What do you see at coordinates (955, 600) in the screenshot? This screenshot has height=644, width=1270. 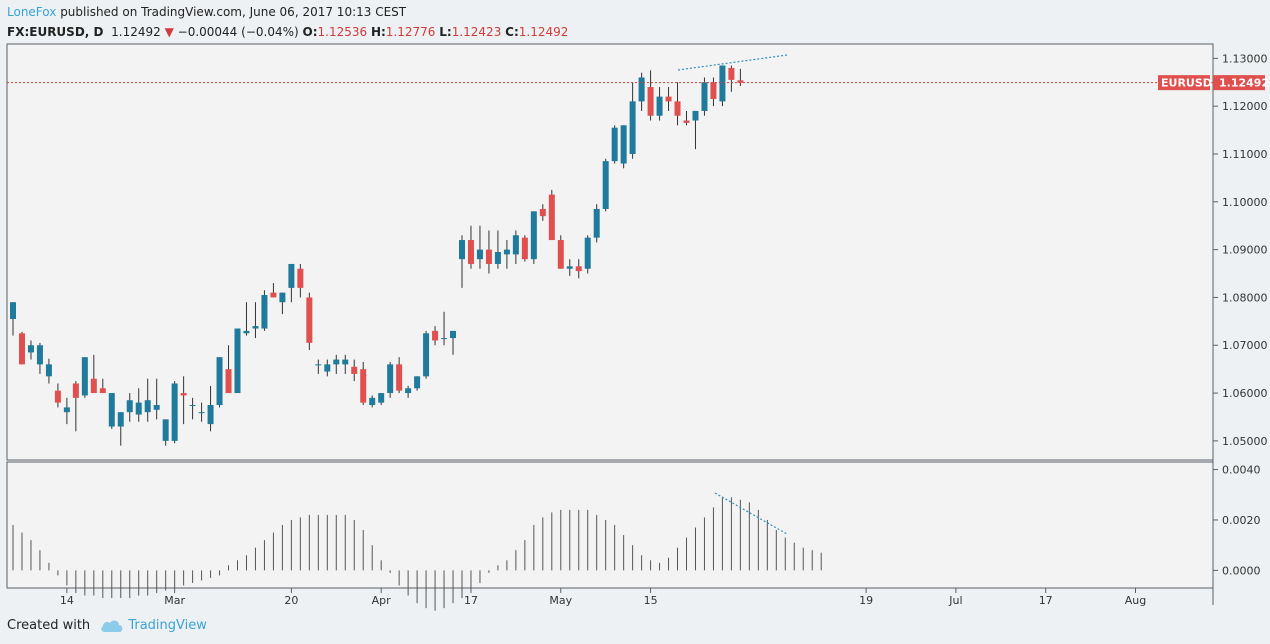 I see `time-tick-label: Jul` at bounding box center [955, 600].